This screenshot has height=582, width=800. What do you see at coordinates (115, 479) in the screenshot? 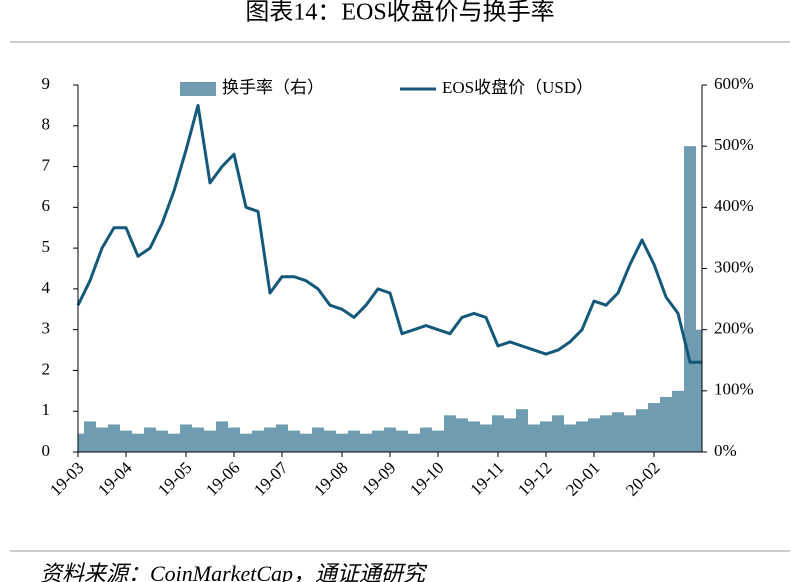
I see `x-tick-label: 19-04` at bounding box center [115, 479].